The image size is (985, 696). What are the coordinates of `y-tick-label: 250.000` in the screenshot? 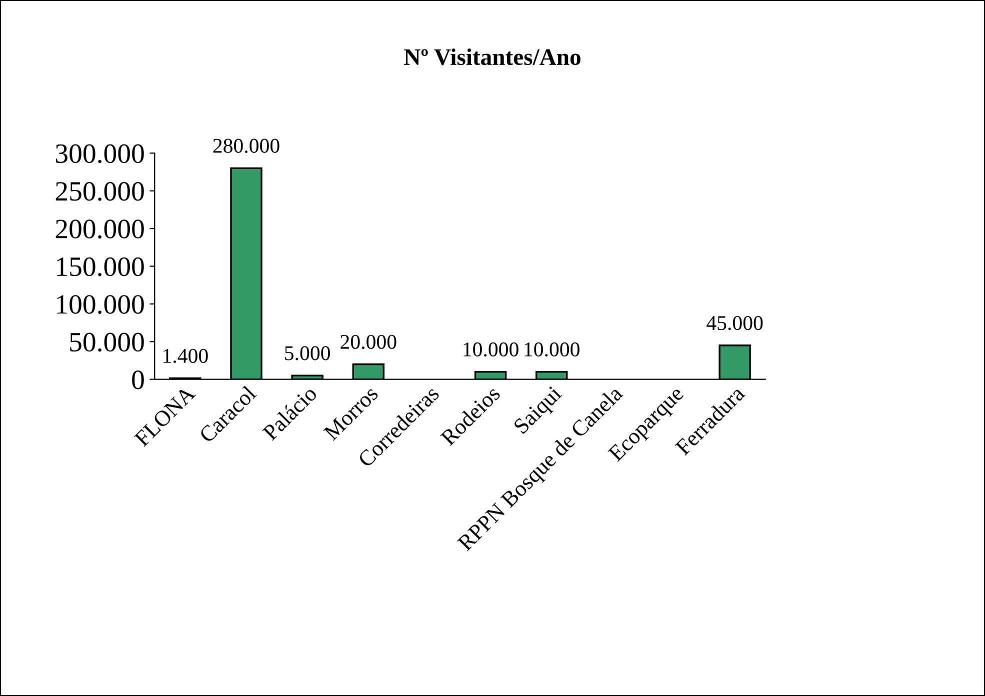 It's located at (100, 191).